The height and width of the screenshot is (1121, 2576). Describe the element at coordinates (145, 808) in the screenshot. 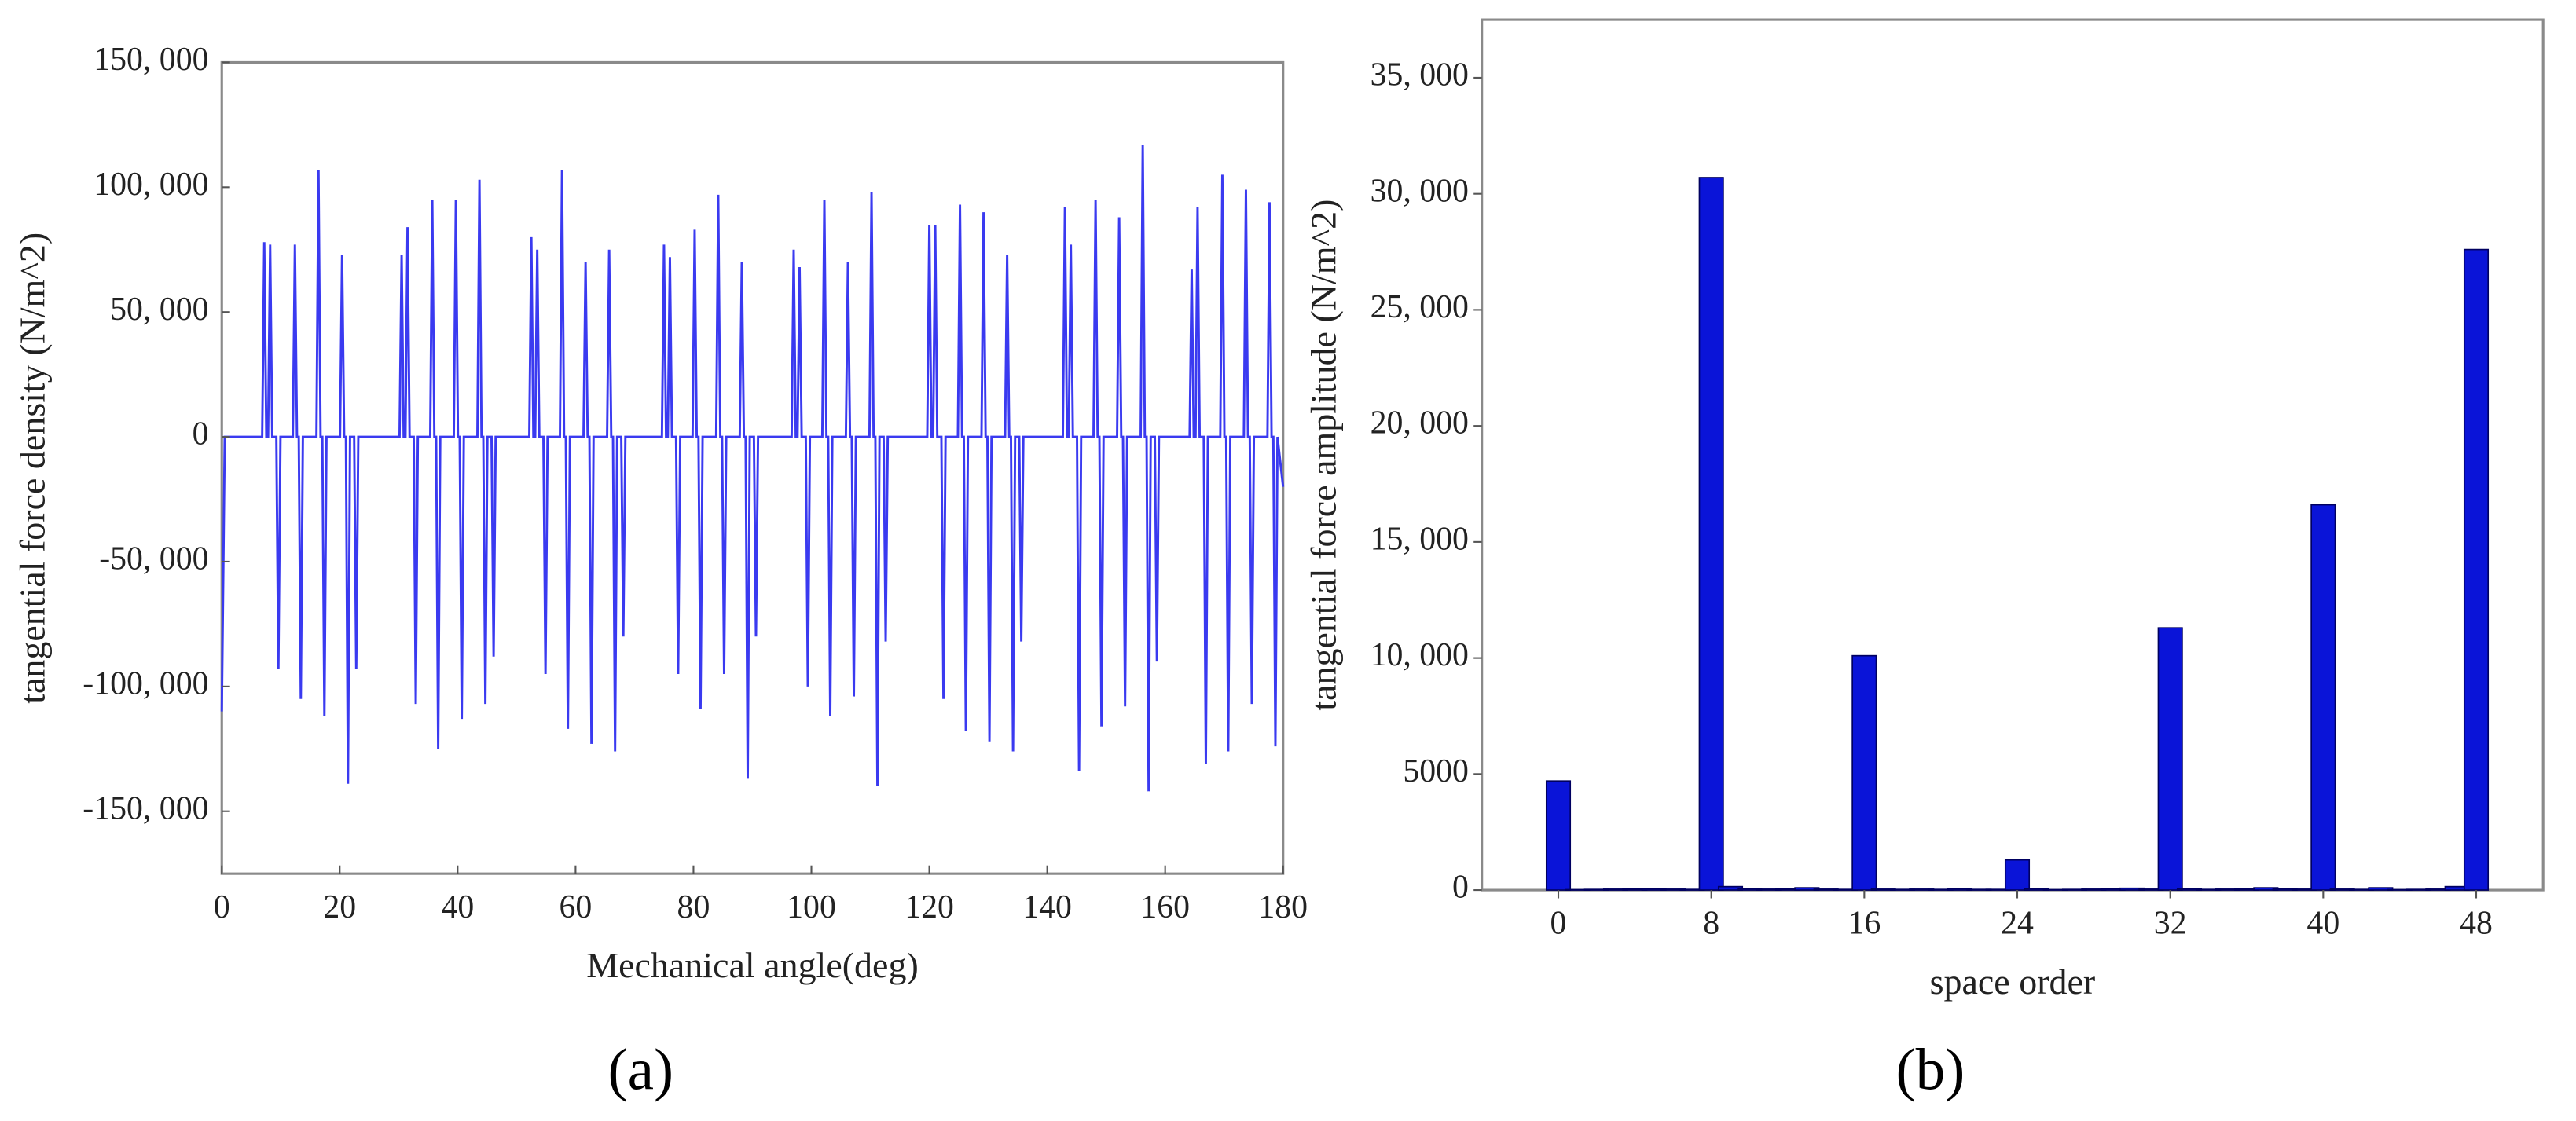

I see `y-tick-label: -150, 000` at that location.